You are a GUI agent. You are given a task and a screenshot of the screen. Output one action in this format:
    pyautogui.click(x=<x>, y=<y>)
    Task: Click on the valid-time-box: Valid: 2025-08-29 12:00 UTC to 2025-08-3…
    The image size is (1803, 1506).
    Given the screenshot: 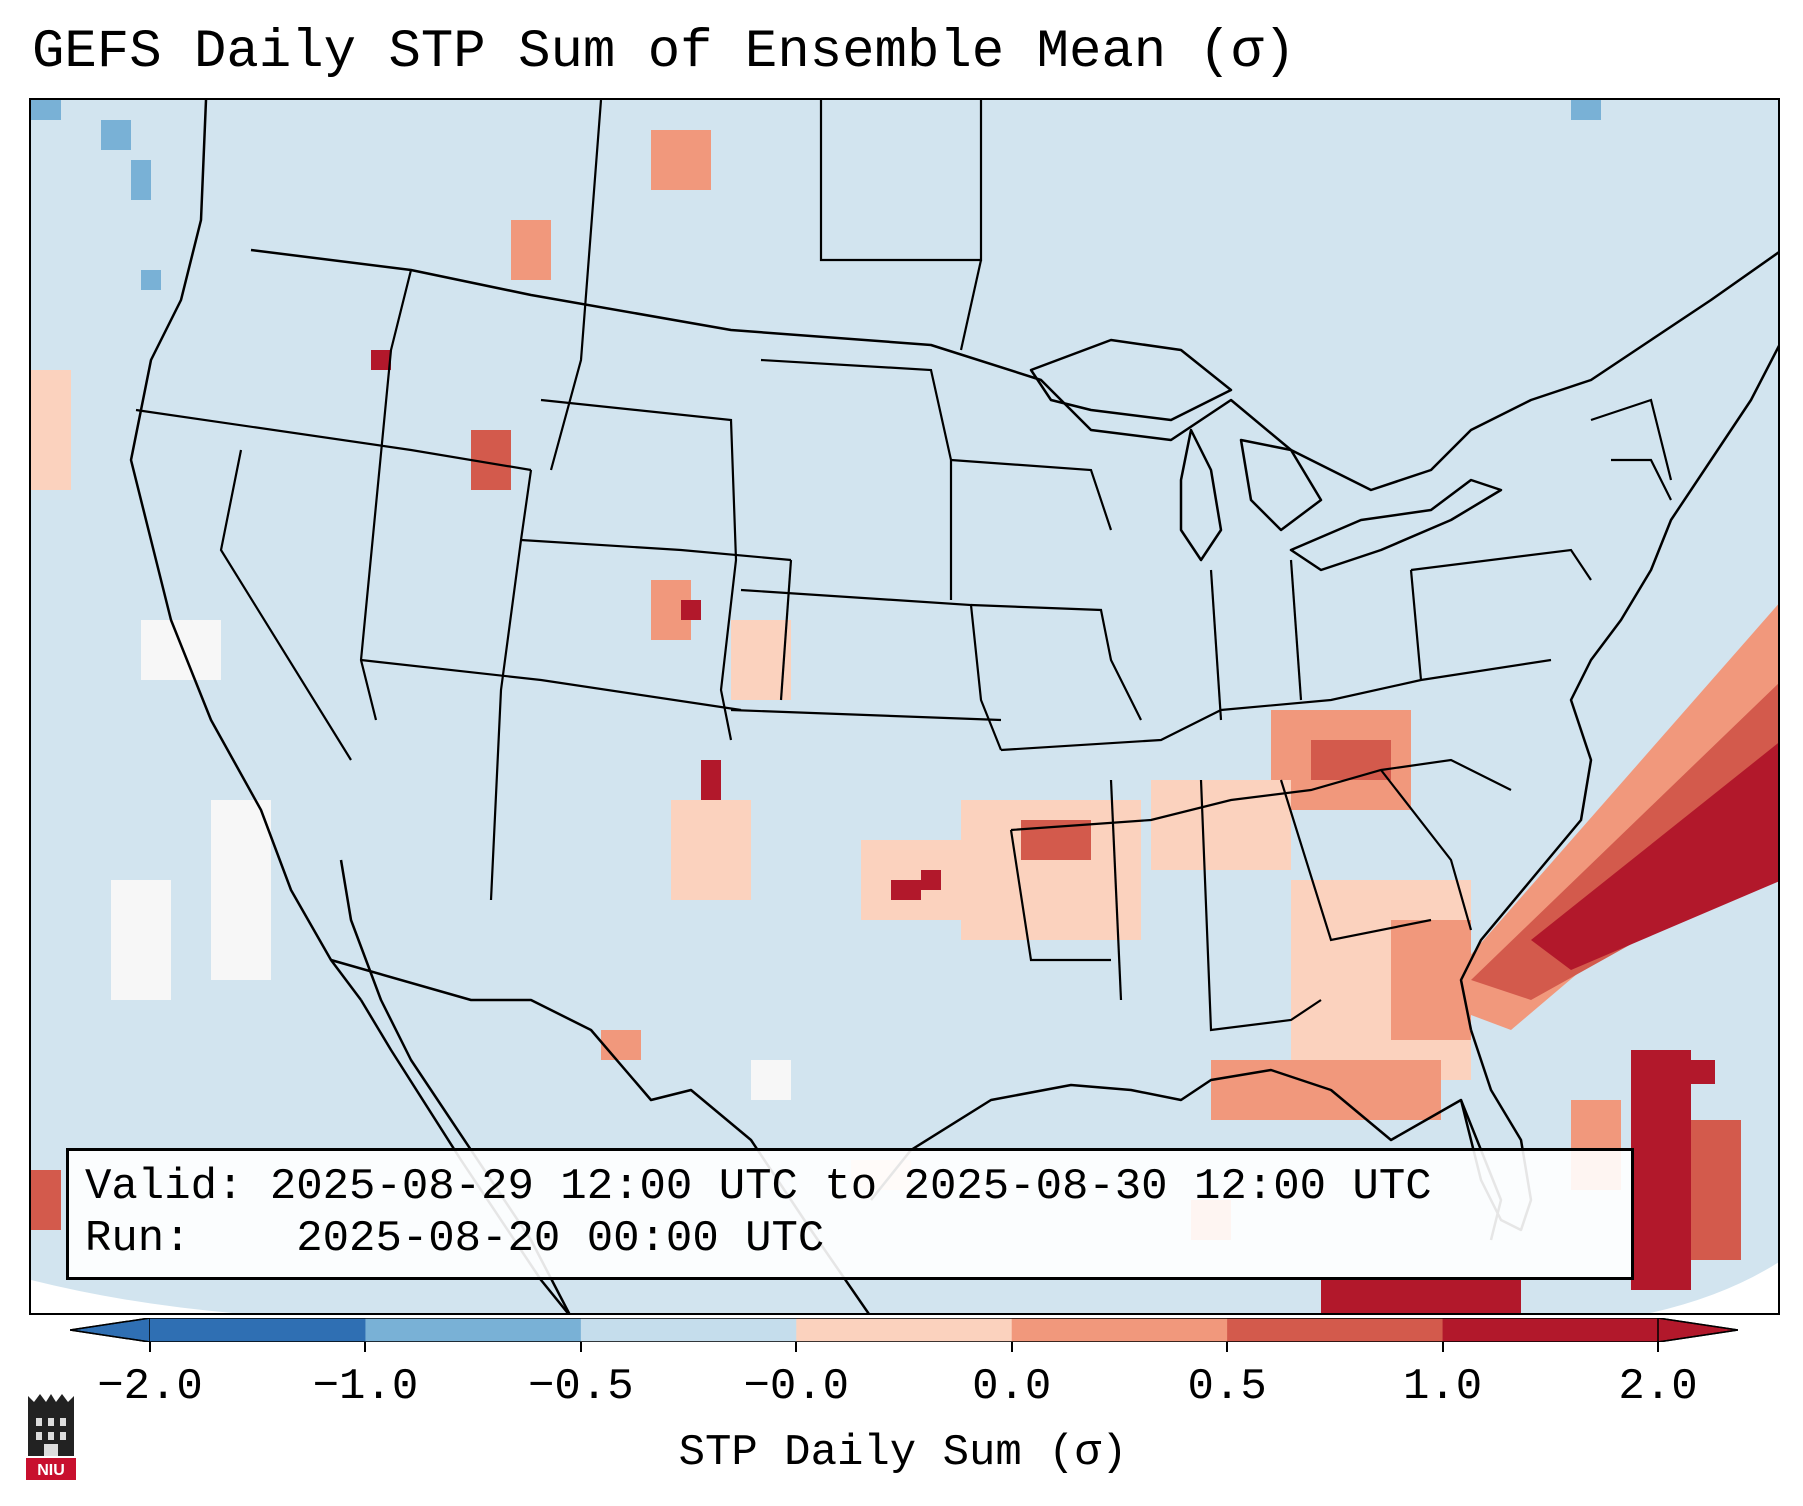 What is the action you would take?
    pyautogui.click(x=850, y=1214)
    